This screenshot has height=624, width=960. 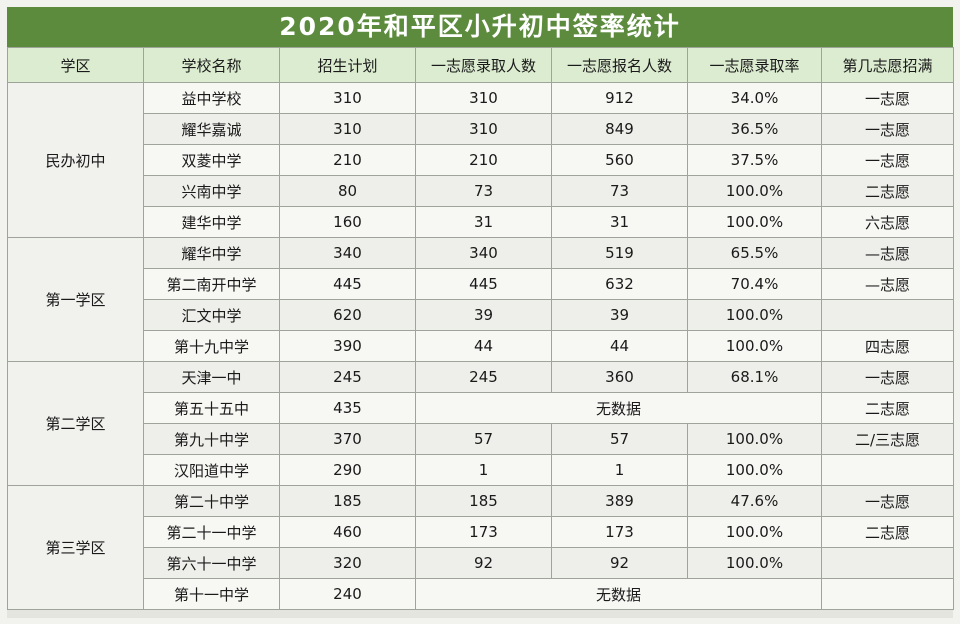 I want to click on table-row: 汇文中学 620 39 39 100.0%, so click(x=481, y=315).